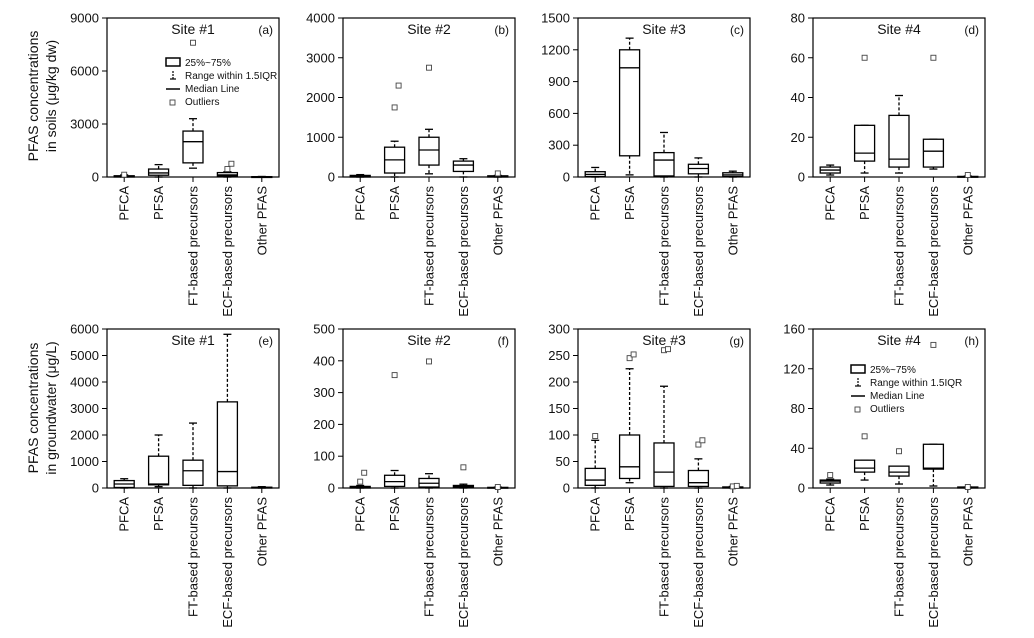 The image size is (1034, 638). What do you see at coordinates (324, 329) in the screenshot?
I see `y-tick-label: 500` at bounding box center [324, 329].